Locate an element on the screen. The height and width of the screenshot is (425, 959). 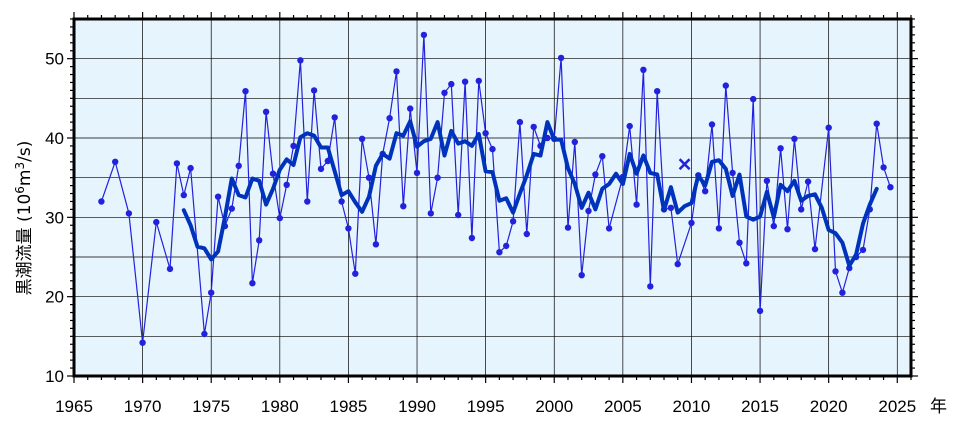
x-tick-label: 2005 is located at coordinates (623, 406).